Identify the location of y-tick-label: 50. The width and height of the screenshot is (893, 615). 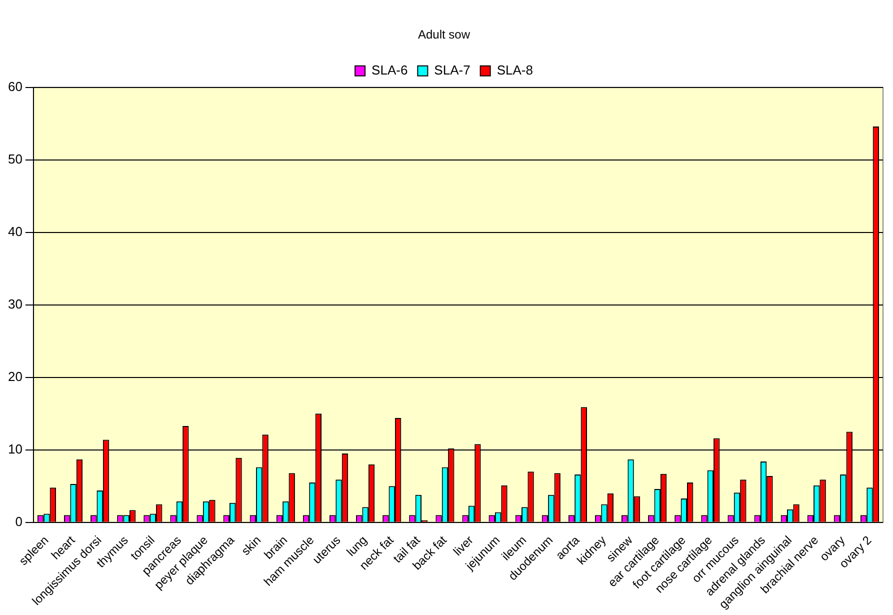
(15, 158).